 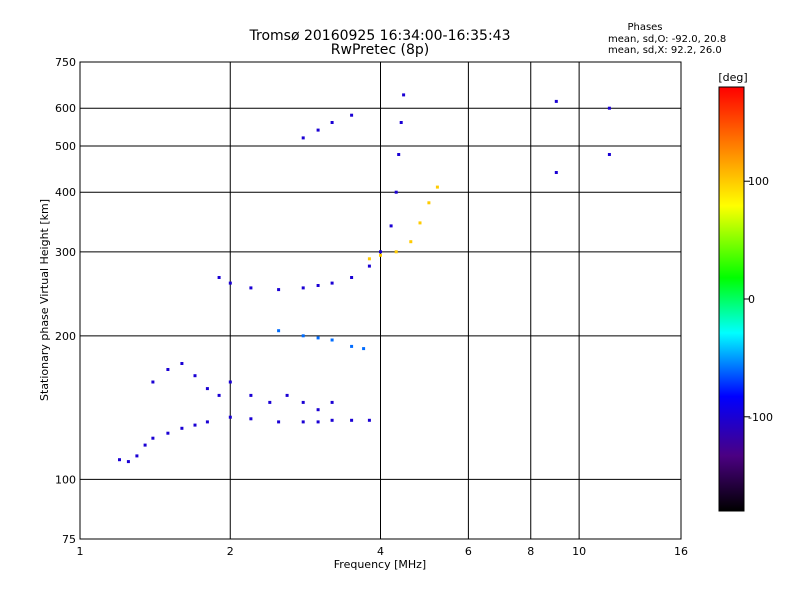 I want to click on y-tick-label: 75, so click(x=69, y=539).